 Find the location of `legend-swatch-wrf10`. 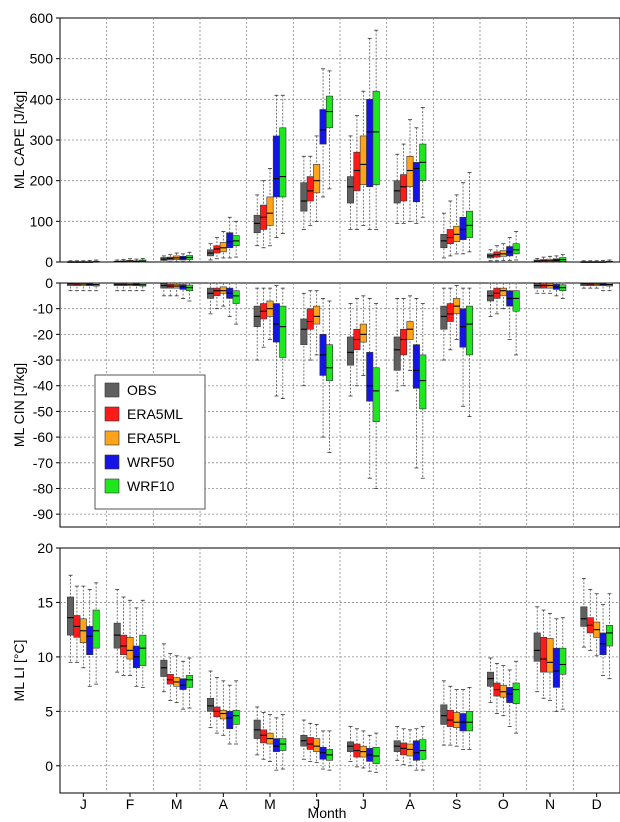

legend-swatch-wrf10 is located at coordinates (112, 486).